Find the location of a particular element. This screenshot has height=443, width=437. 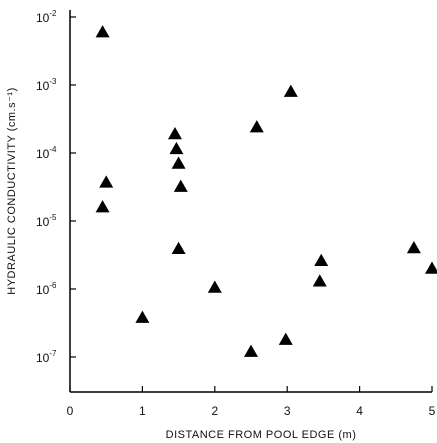

y-tick-label: 10⁻⁷ is located at coordinates (46, 357).